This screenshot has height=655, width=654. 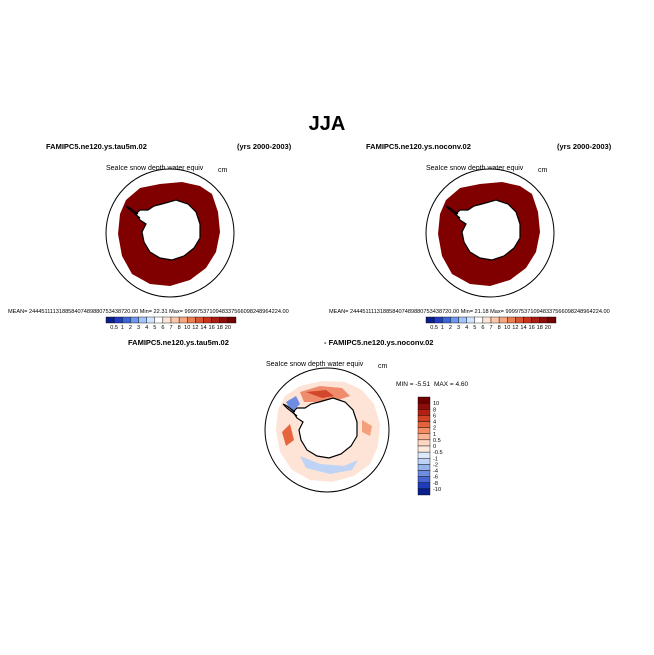 What do you see at coordinates (507, 328) in the screenshot?
I see `right-colorbar-tick-label: 10` at bounding box center [507, 328].